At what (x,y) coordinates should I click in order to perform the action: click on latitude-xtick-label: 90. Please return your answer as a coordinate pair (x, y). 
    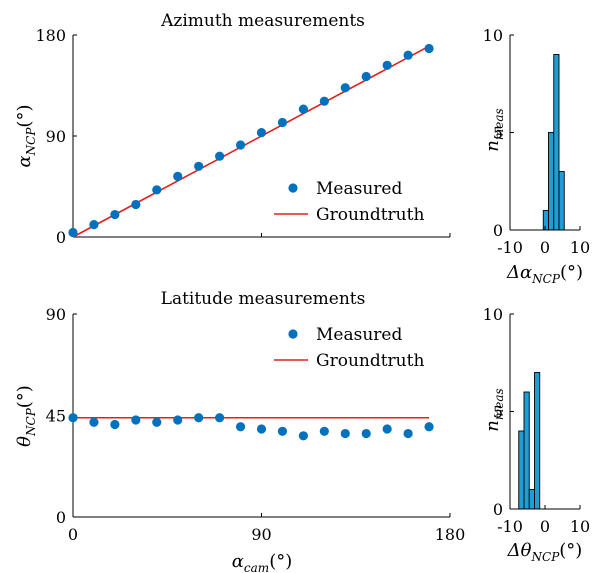
    Looking at the image, I should click on (261, 534).